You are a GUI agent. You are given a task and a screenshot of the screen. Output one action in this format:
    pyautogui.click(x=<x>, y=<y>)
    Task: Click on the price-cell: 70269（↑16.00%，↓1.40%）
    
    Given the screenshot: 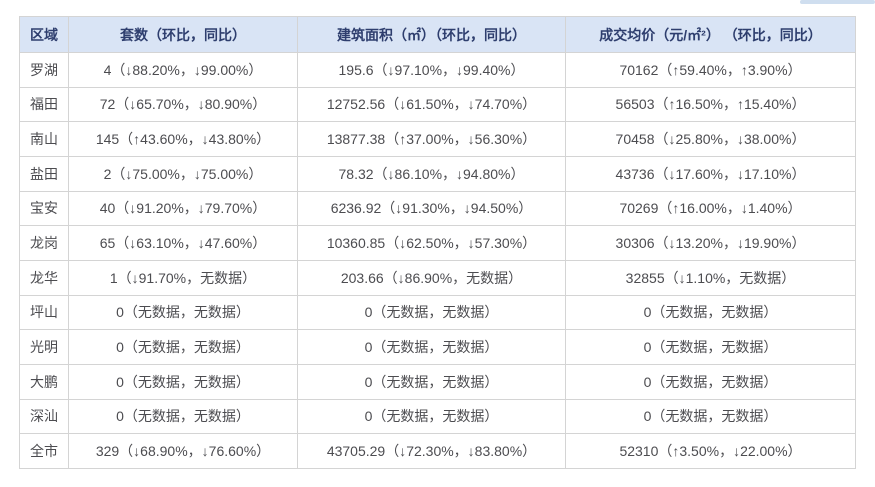 What is the action you would take?
    pyautogui.click(x=710, y=208)
    